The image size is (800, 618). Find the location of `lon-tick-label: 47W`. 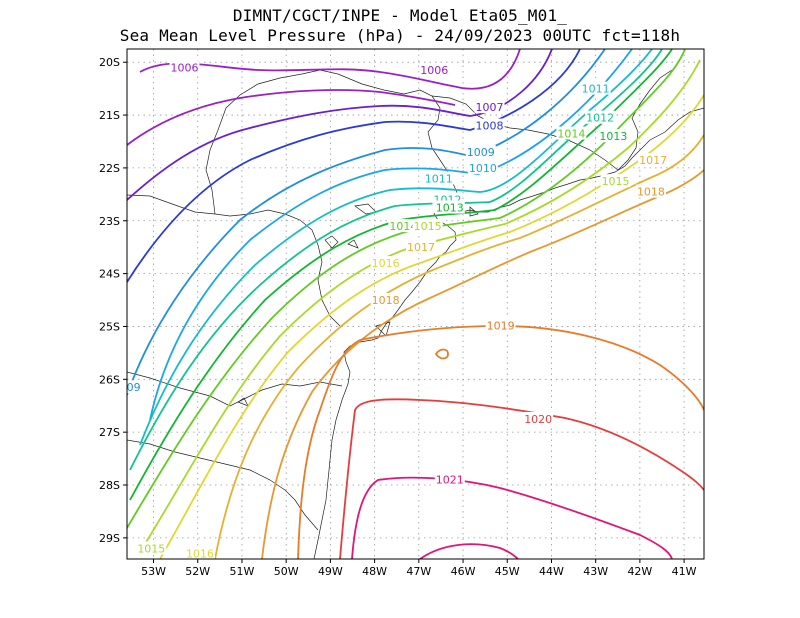

lon-tick-label: 47W is located at coordinates (418, 571).